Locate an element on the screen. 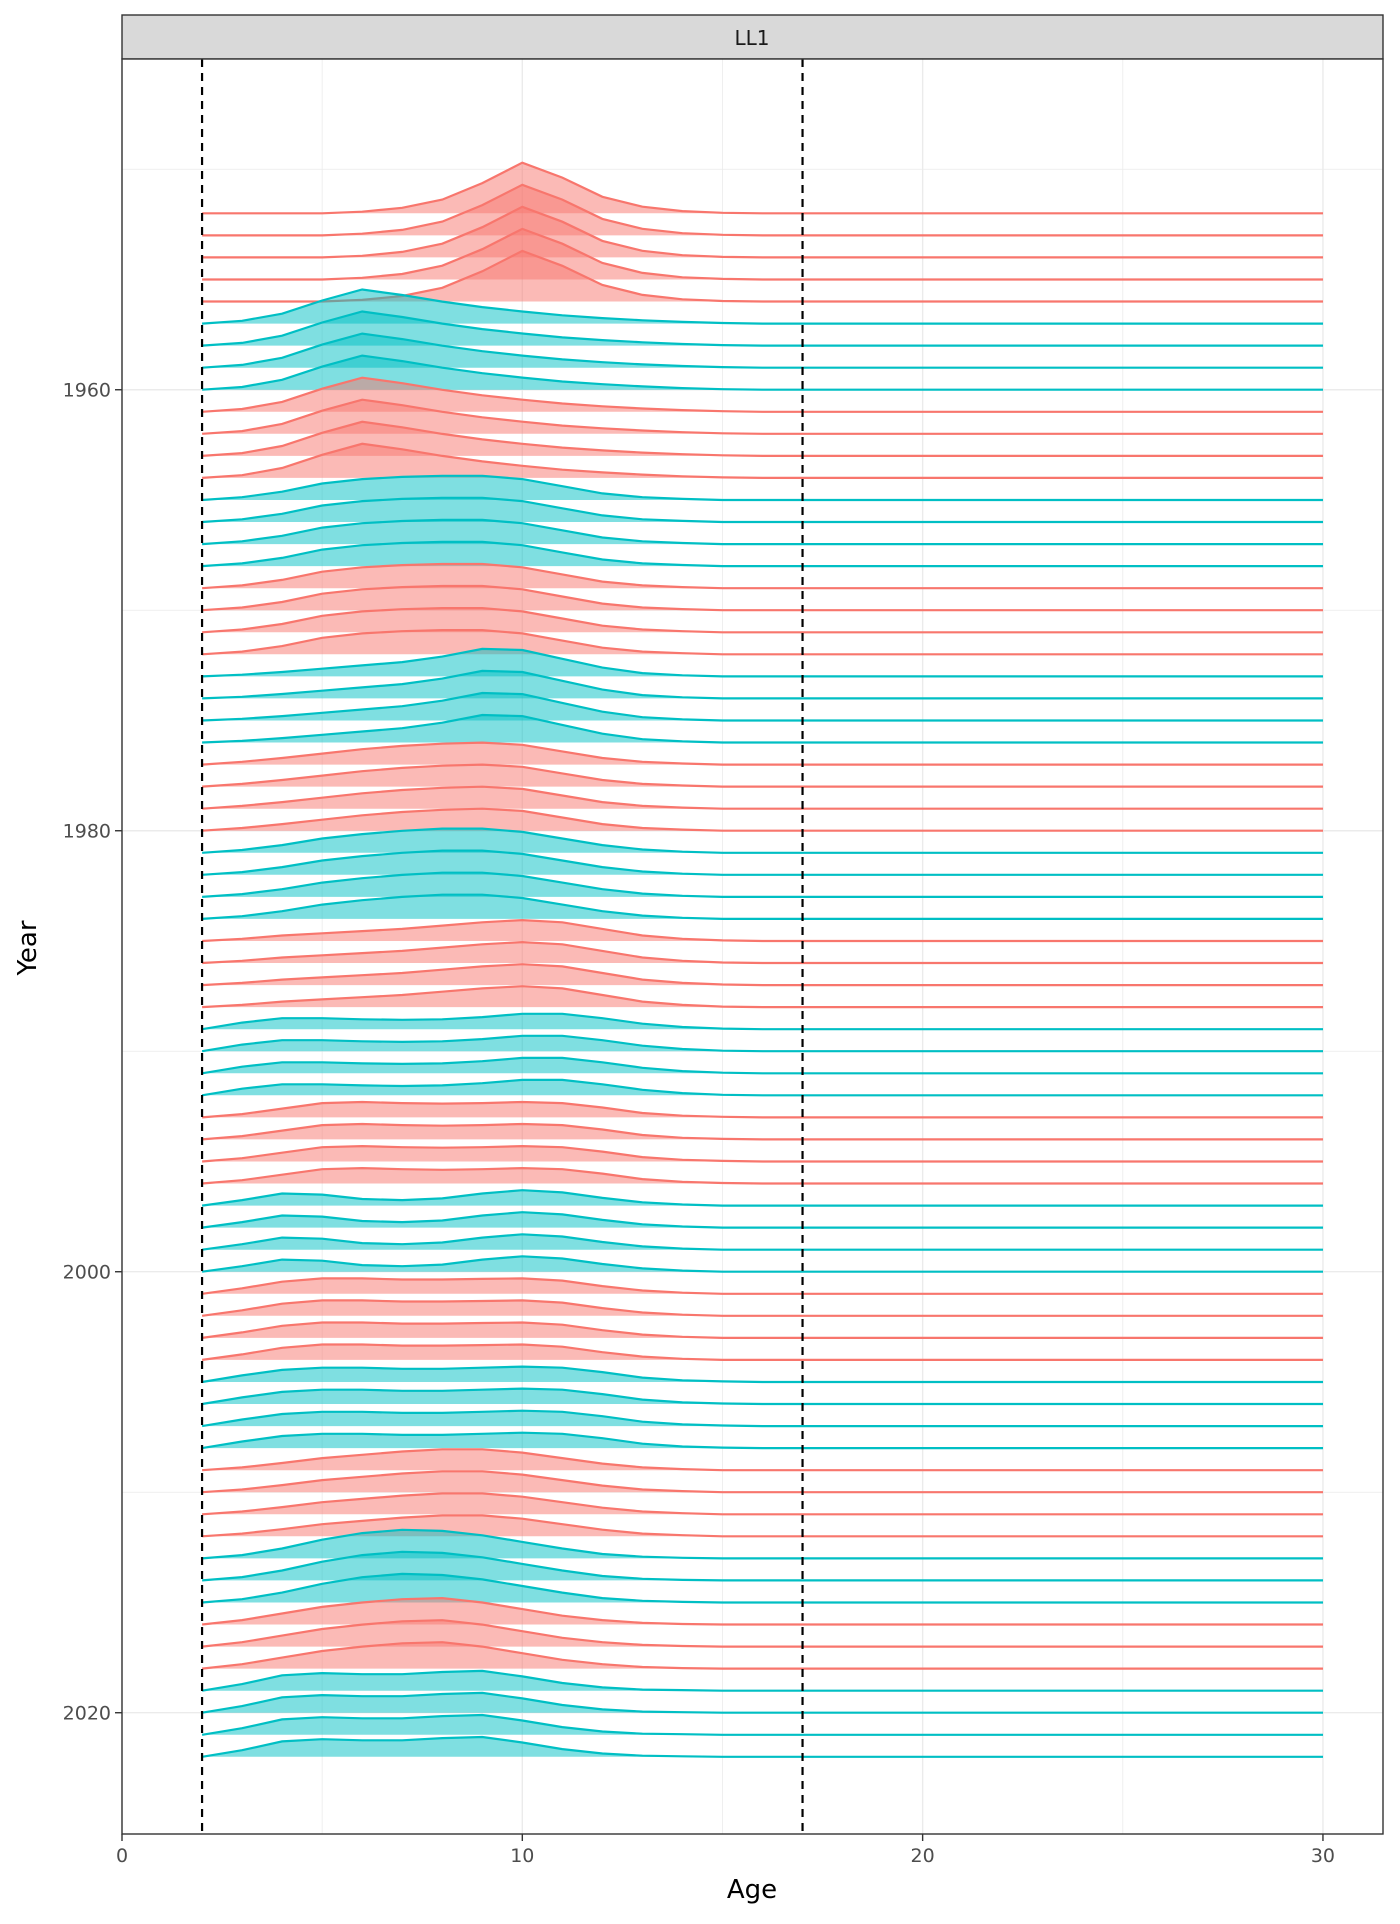 This screenshot has height=1924, width=1400. ridge-2003 is located at coordinates (762, 1330).